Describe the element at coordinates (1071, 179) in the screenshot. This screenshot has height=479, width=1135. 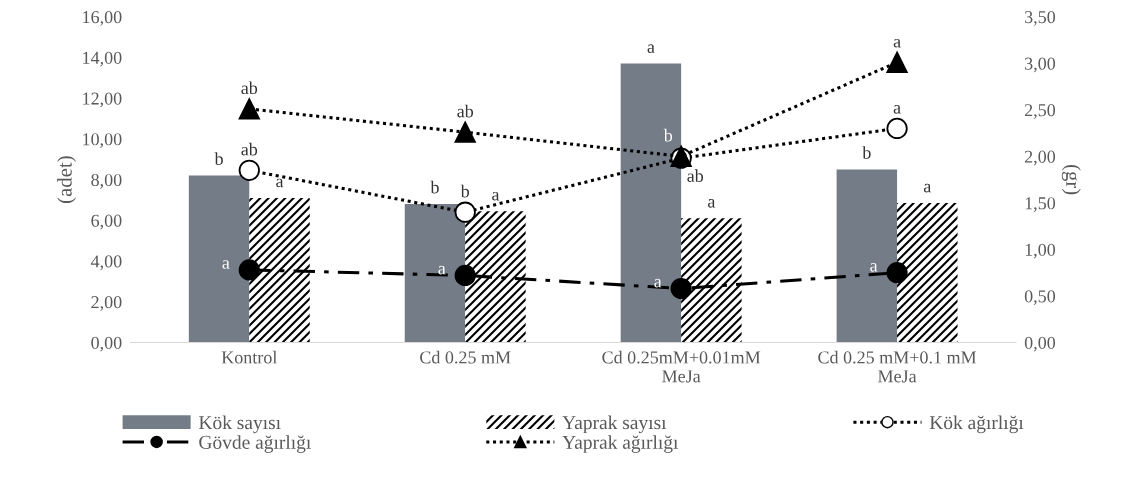
I see `y2-axis-title: (gr)` at that location.